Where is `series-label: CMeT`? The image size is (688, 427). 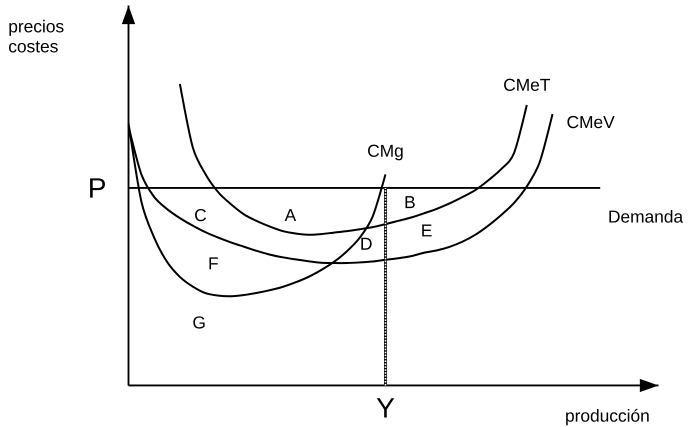
series-label: CMeT is located at coordinates (527, 84).